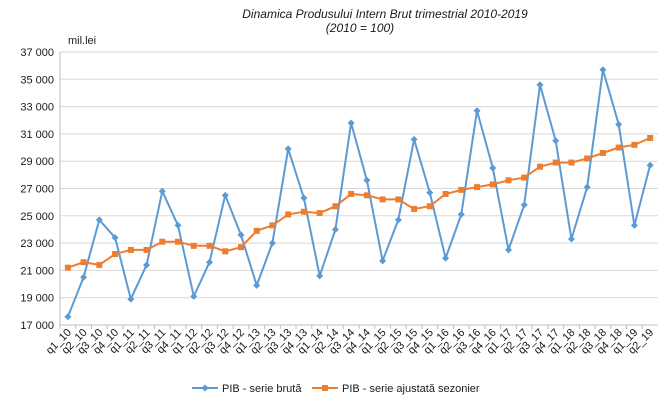  What do you see at coordinates (262, 389) in the screenshot?
I see `legend-label: PIB - serie brută` at bounding box center [262, 389].